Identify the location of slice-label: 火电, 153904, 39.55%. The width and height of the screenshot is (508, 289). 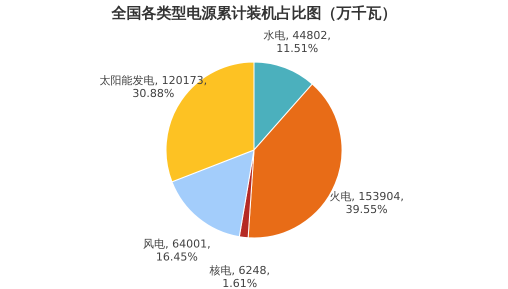
(366, 203).